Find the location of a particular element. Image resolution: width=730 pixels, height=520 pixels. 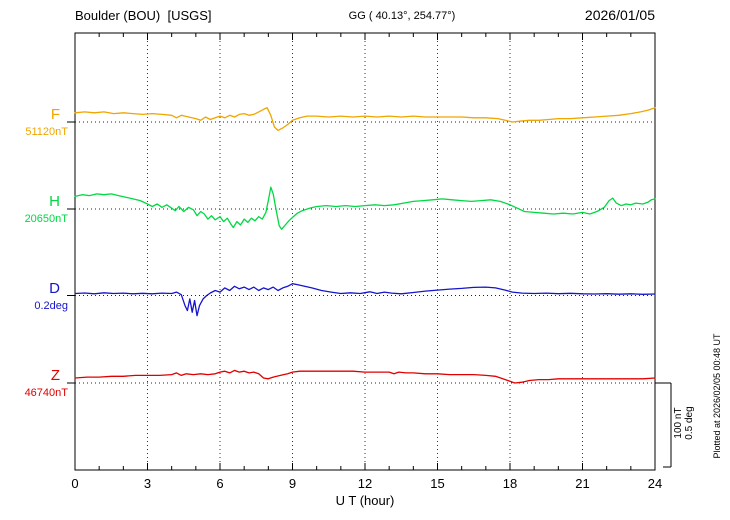

series-label-D: D is located at coordinates (54, 288).